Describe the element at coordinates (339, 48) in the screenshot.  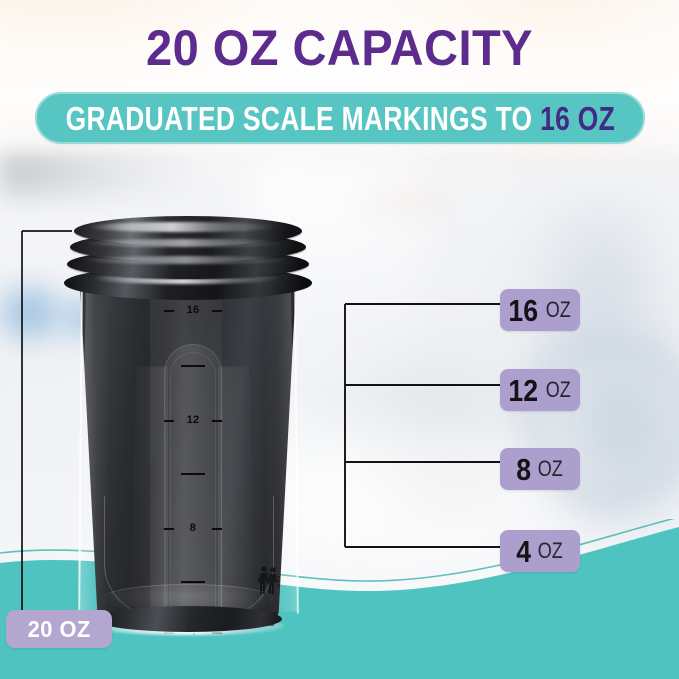
I see `page-title: 20 OZ CAPACITY` at that location.